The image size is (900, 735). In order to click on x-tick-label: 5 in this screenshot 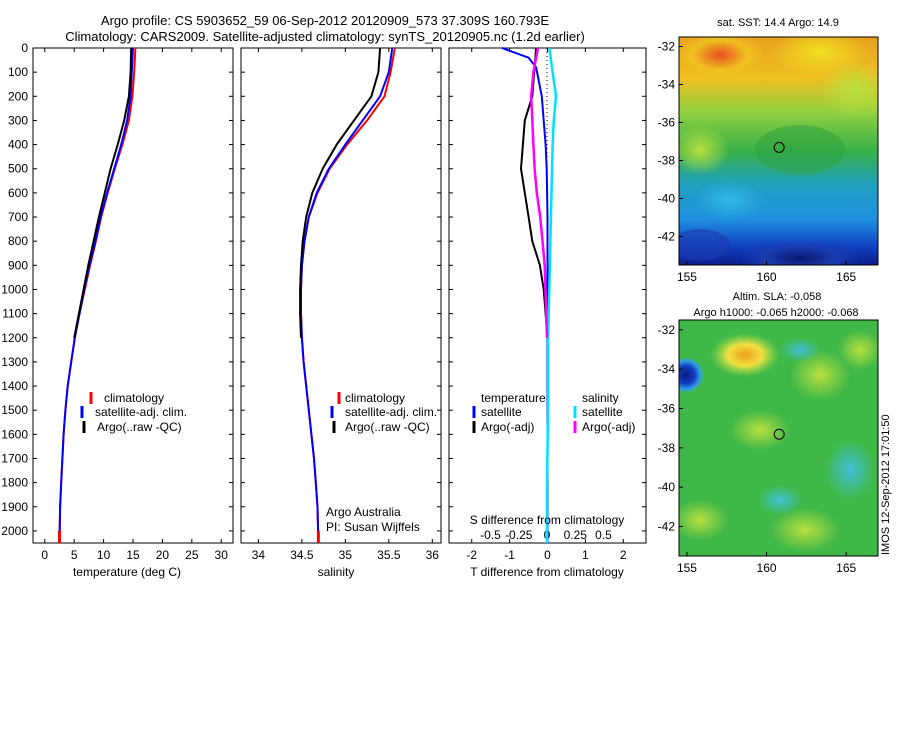, I will do `click(74, 555)`.